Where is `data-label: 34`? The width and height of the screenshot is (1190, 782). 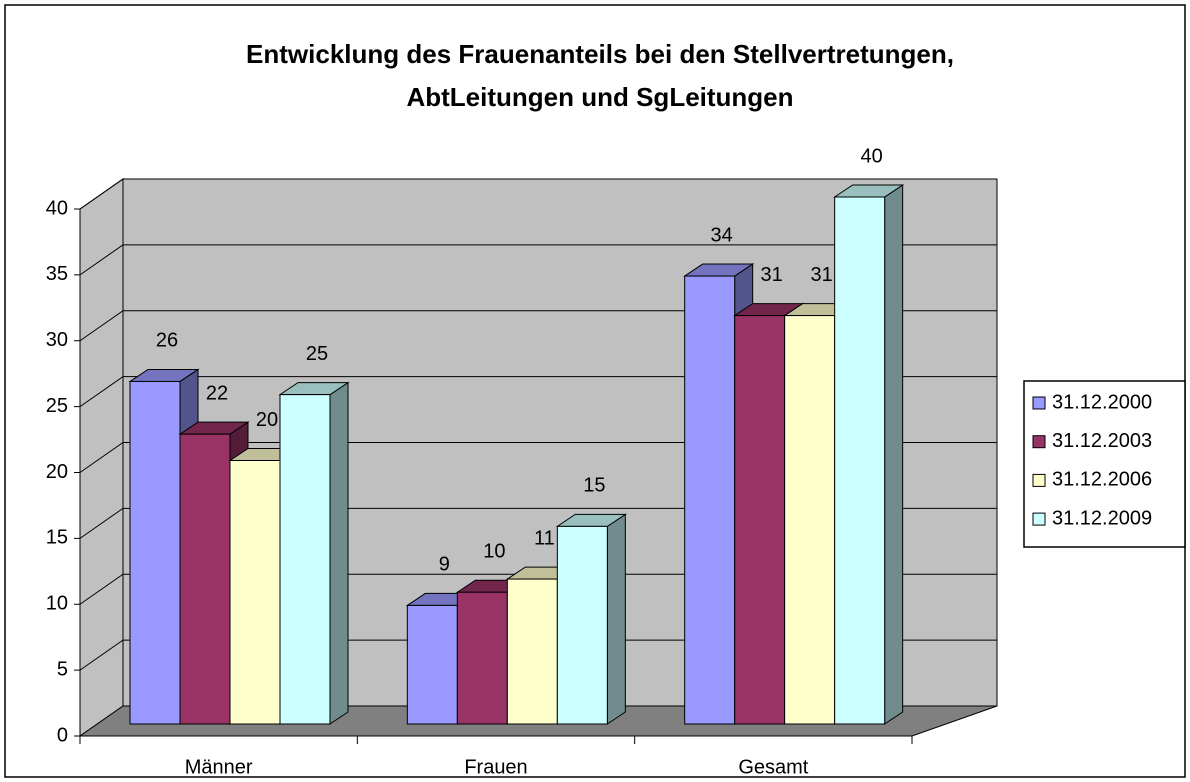
data-label: 34 is located at coordinates (722, 235).